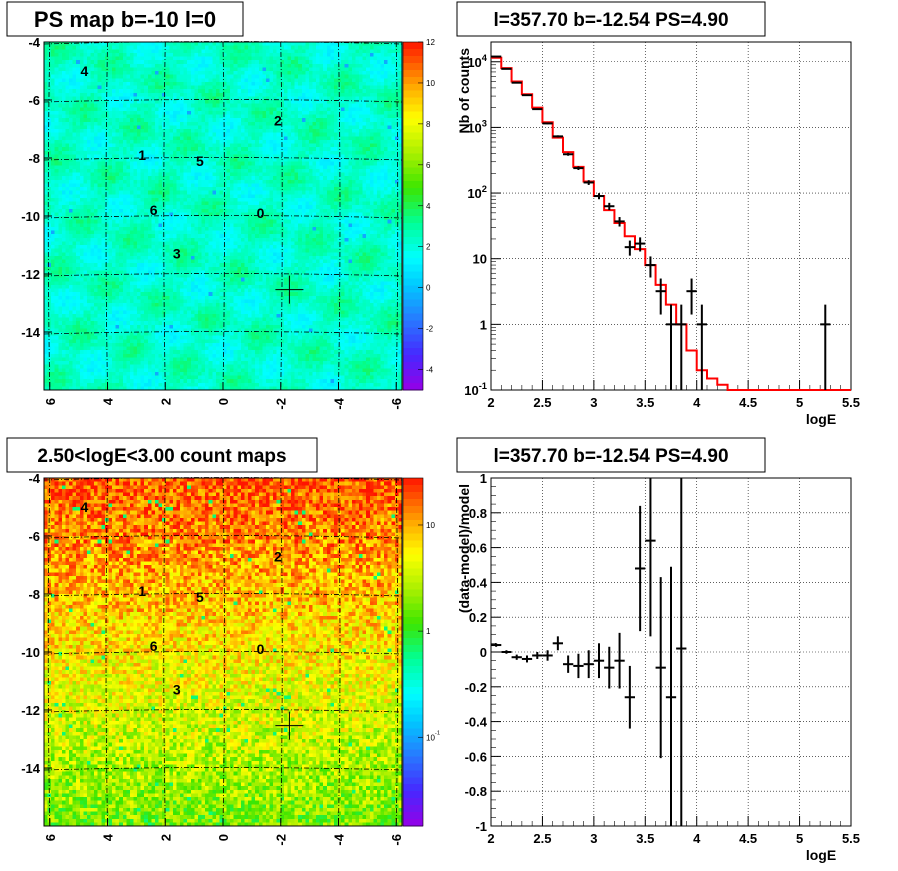 The height and width of the screenshot is (871, 898). I want to click on psmap-colorbar-tick-label: 0, so click(428, 288).